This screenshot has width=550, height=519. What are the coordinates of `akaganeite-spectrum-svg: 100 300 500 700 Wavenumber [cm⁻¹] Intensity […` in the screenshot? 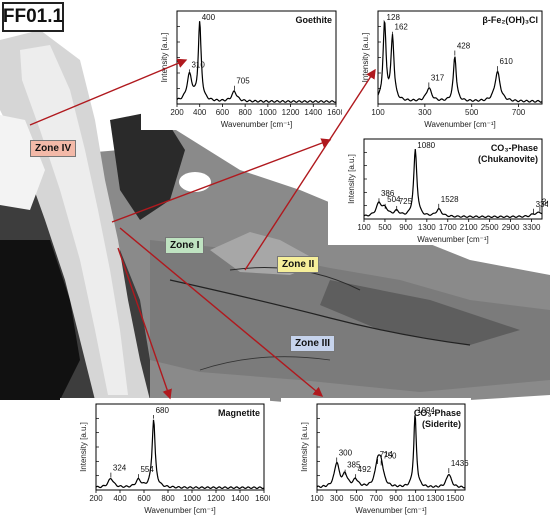 It's located at (452, 69).